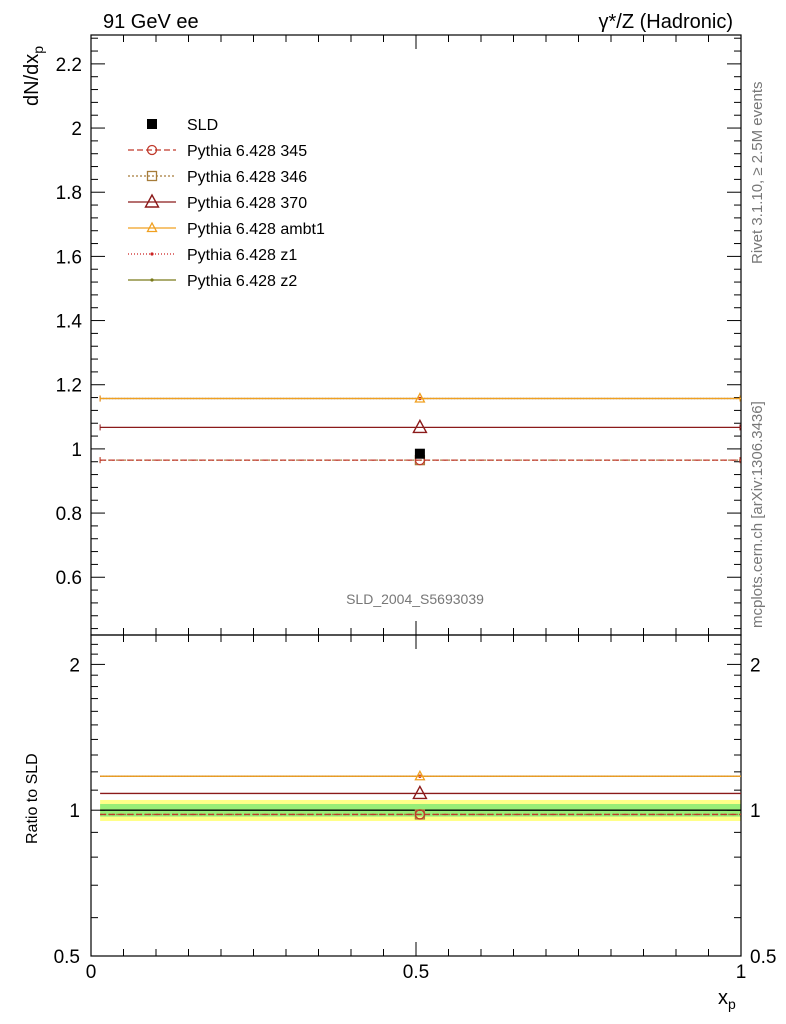 The height and width of the screenshot is (1024, 786). I want to click on main-y-axis-label: dN/dxp, so click(33, 76).